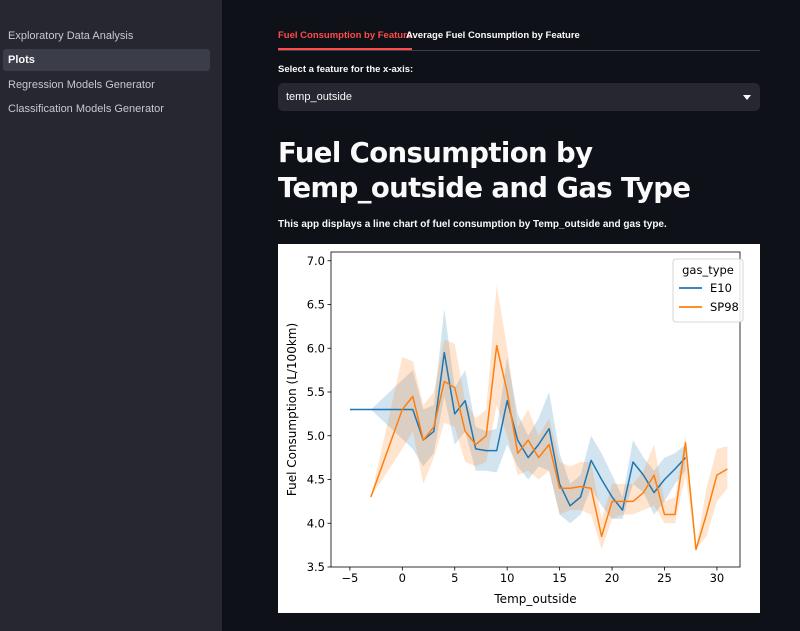 Image resolution: width=800 pixels, height=631 pixels. What do you see at coordinates (292, 409) in the screenshot?
I see `y-axis-label: Fuel Consumption (L/100km)` at bounding box center [292, 409].